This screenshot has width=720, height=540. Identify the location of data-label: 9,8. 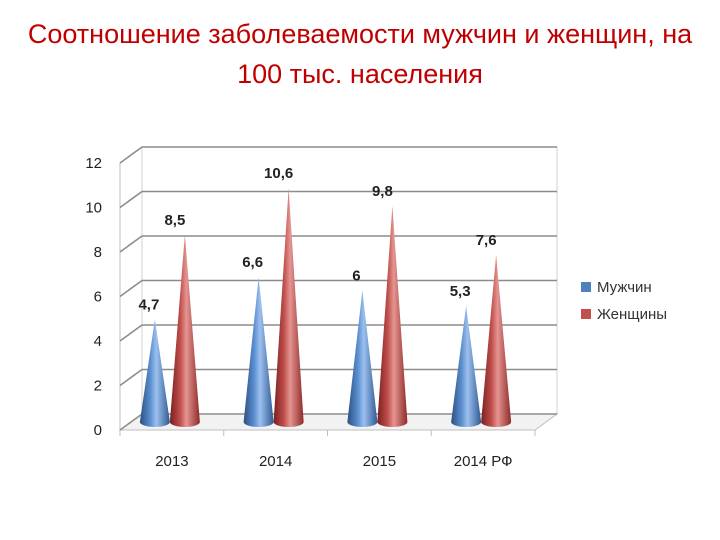
(382, 191).